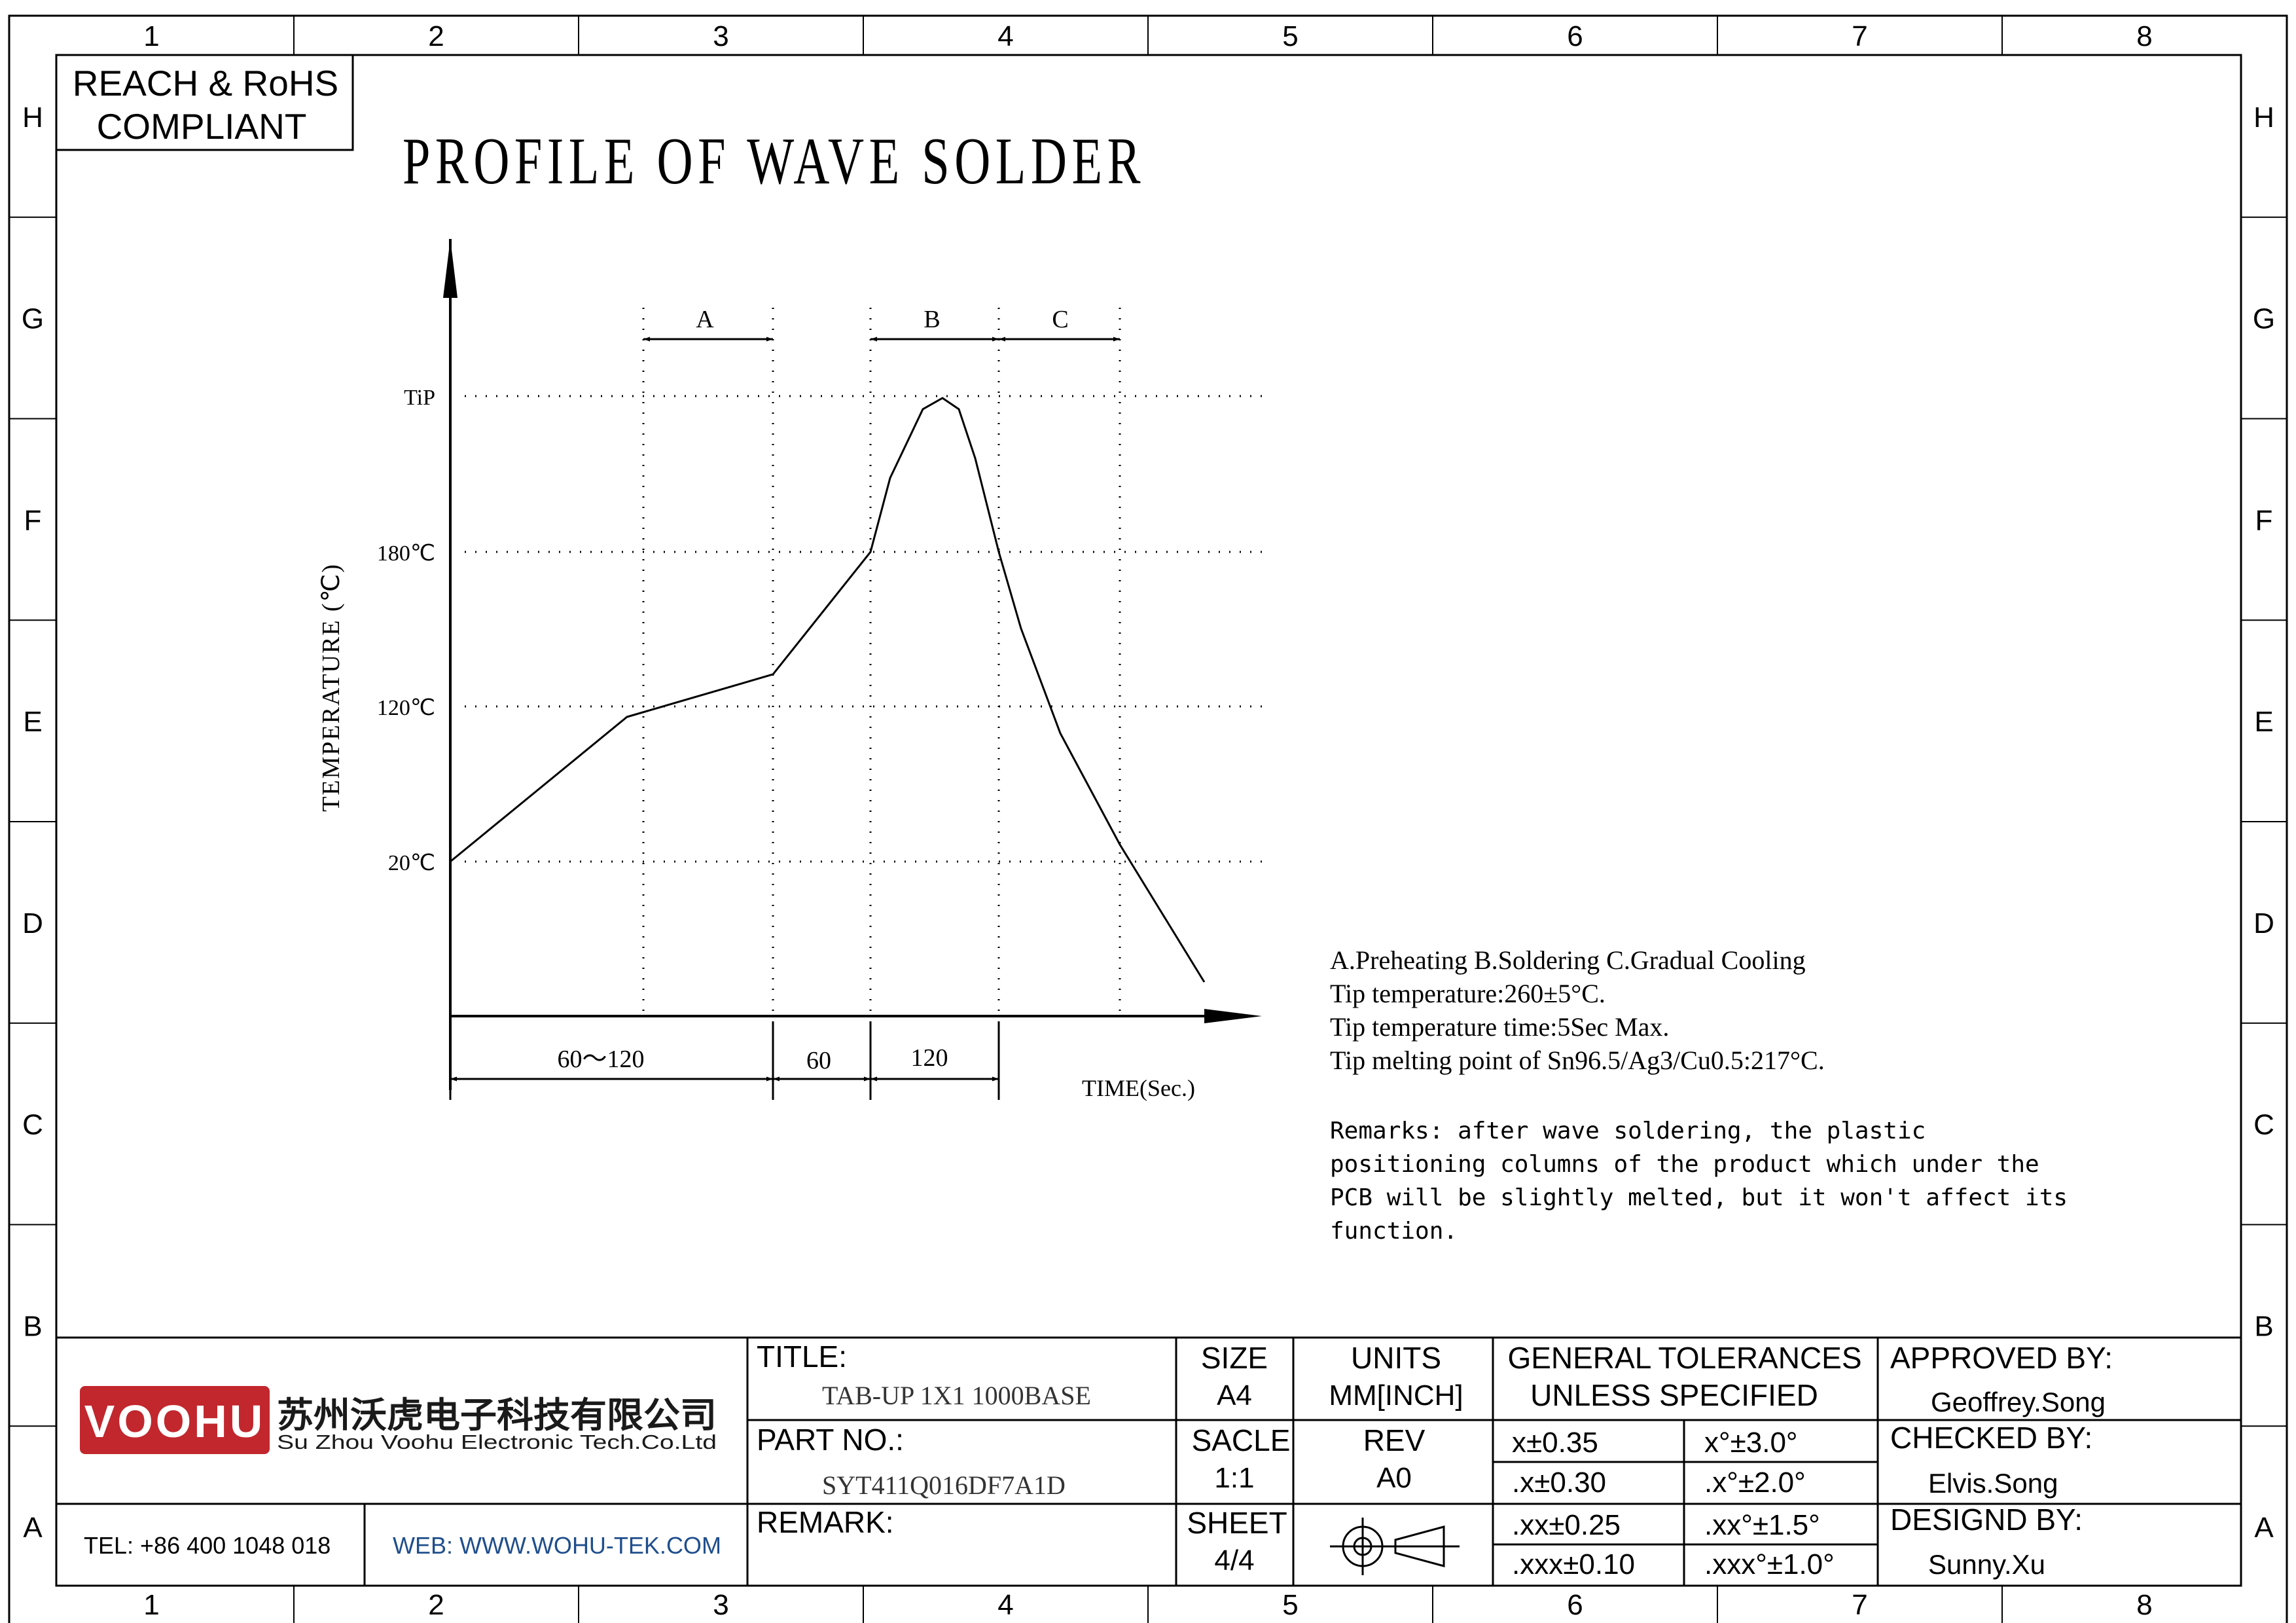  Describe the element at coordinates (1290, 1605) in the screenshot. I see `column-label-bottom-5: 5` at that location.